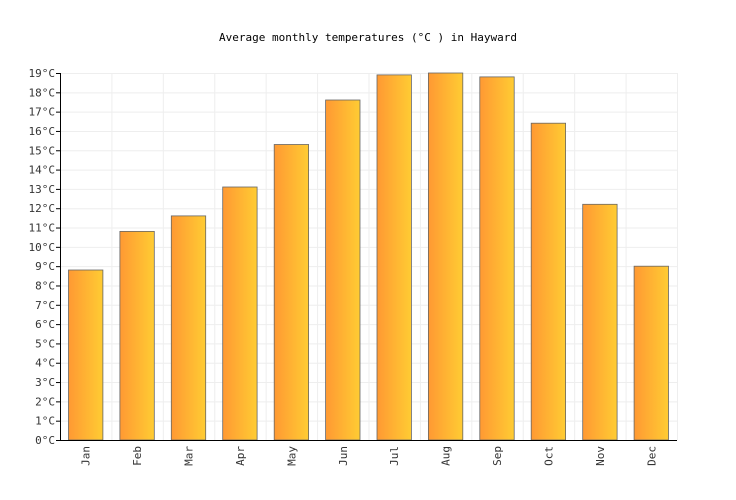 The width and height of the screenshot is (736, 500). Describe the element at coordinates (45, 324) in the screenshot. I see `y-tick-label: 6°C` at that location.